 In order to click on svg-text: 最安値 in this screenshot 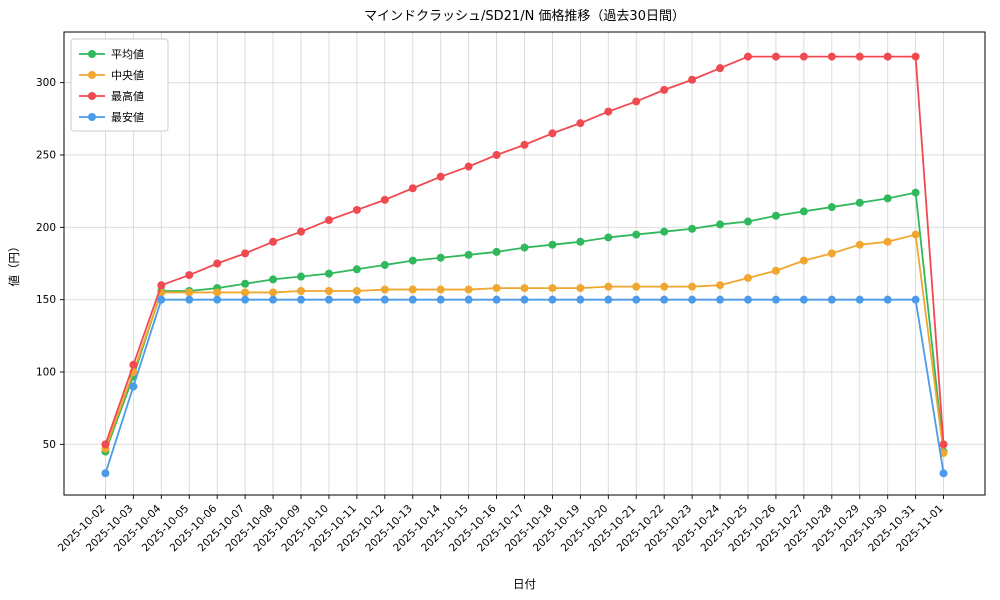, I will do `click(127, 117)`.